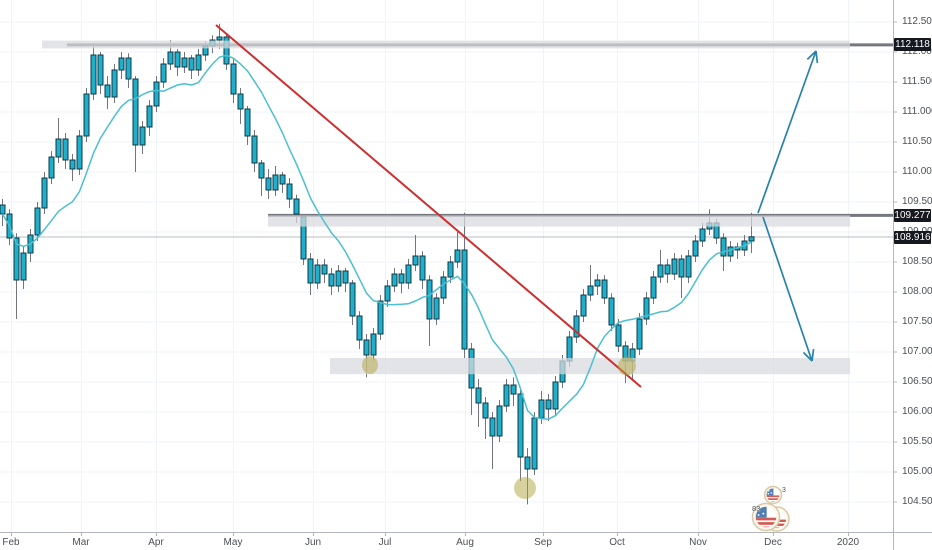  What do you see at coordinates (917, 171) in the screenshot?
I see `price-tick-label: 110.000` at bounding box center [917, 171].